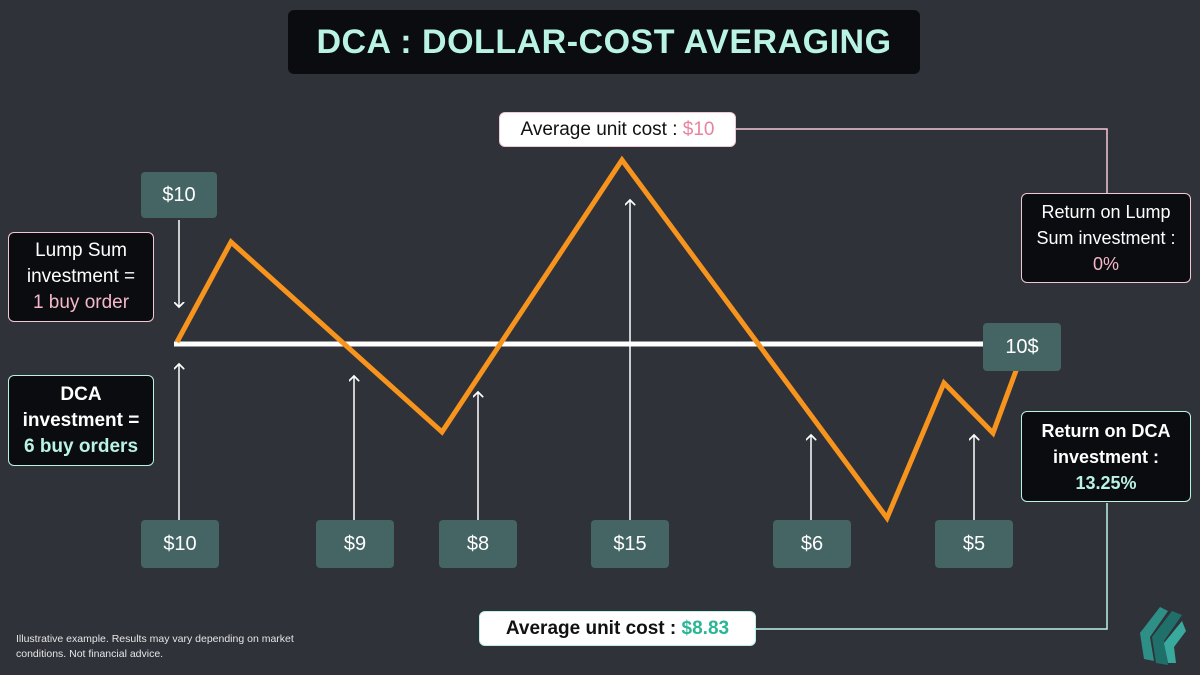 The width and height of the screenshot is (1200, 675). I want to click on lump-sum-line3: 1 buy order, so click(81, 302).